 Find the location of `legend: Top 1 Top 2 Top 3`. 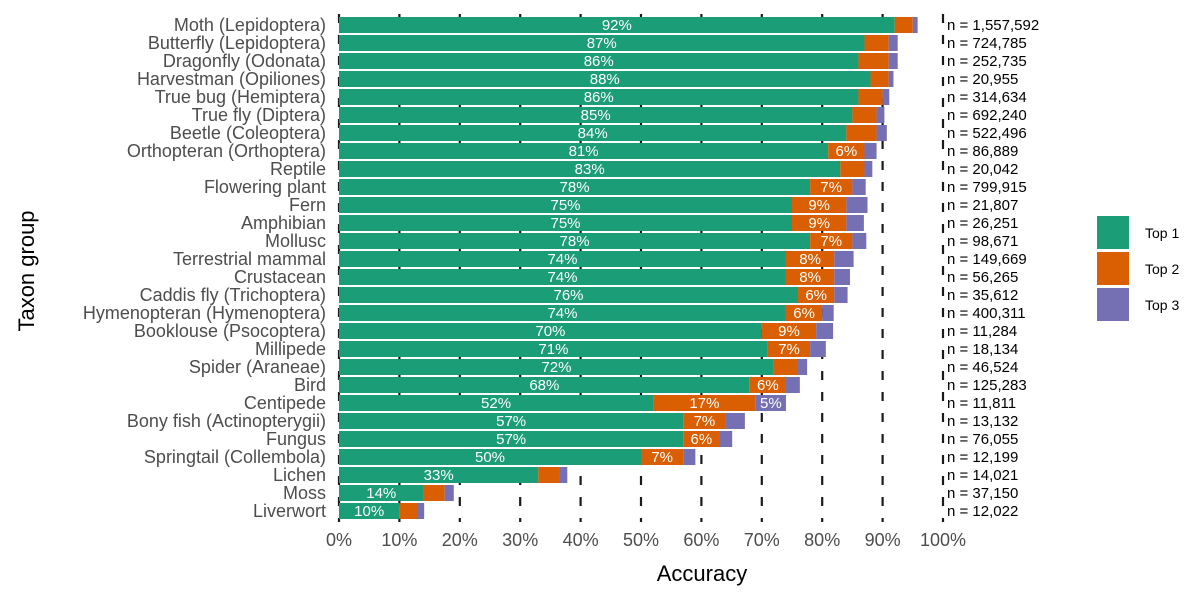

legend: Top 1 Top 2 Top 3 is located at coordinates (1138, 268).